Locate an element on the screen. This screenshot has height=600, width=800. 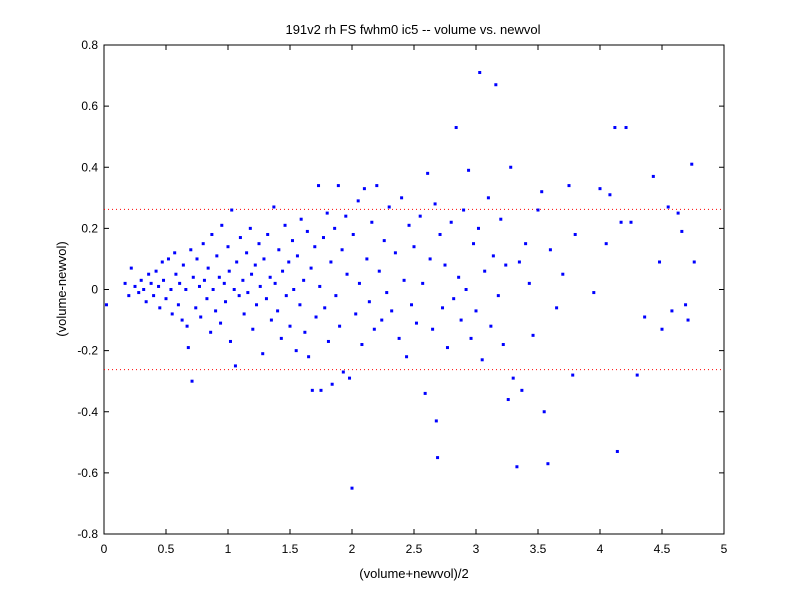
x-axis-label: (volume+newvol)/2 is located at coordinates (413, 573).